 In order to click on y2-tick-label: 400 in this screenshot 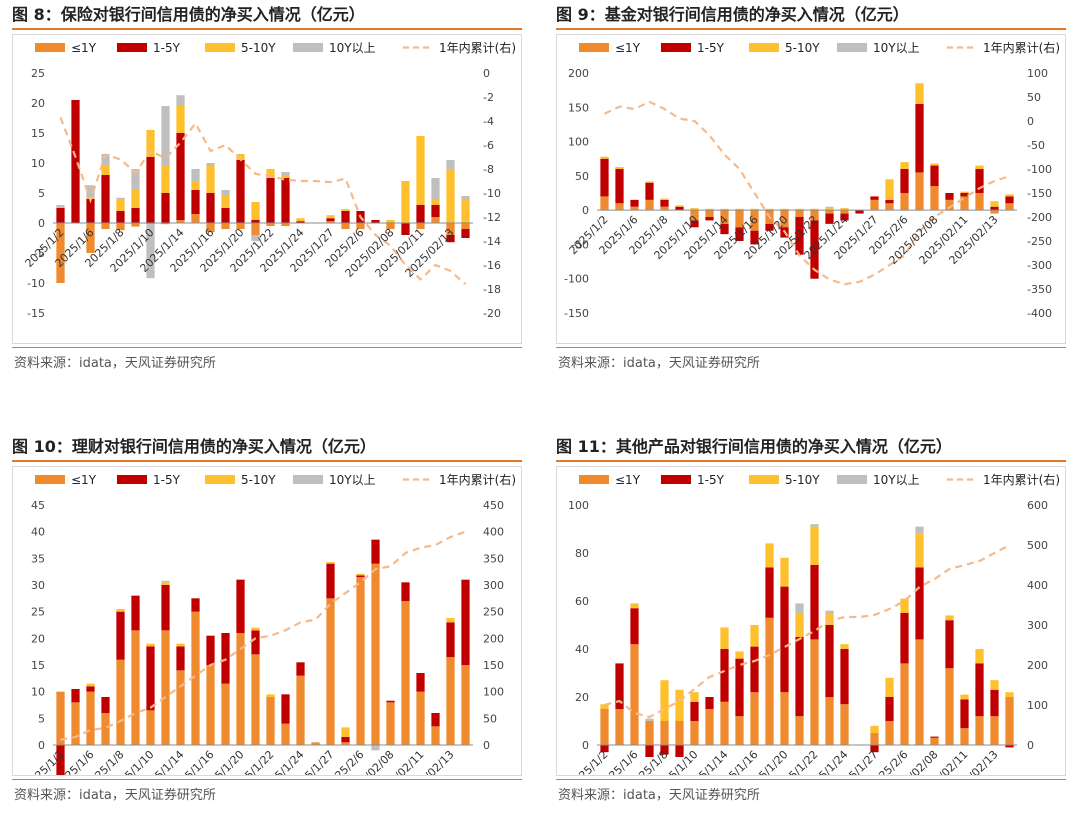, I will do `click(493, 532)`.